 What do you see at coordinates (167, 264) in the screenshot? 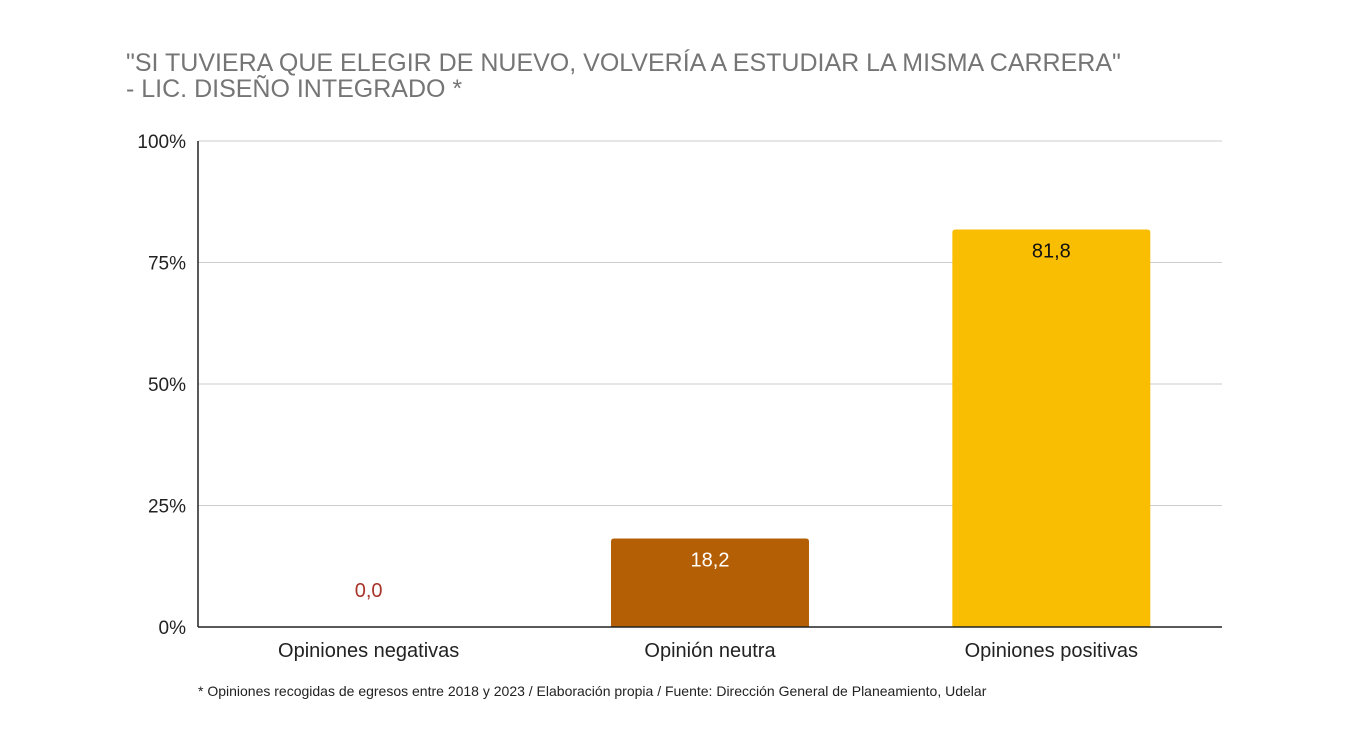
I see `y-tick-label: 75%` at bounding box center [167, 264].